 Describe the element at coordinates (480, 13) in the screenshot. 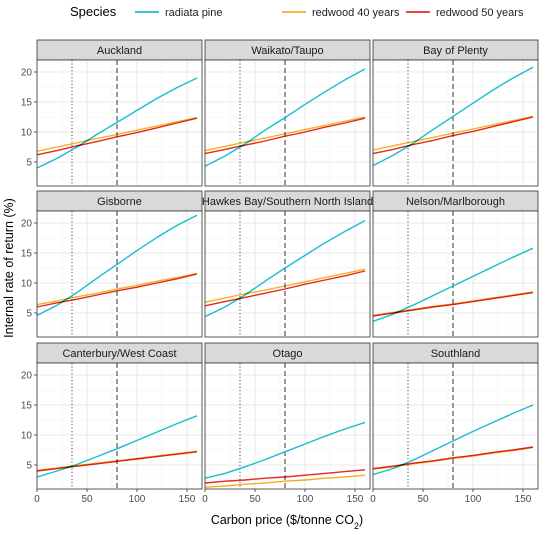

I see `legend-label: redwood 50 years` at that location.